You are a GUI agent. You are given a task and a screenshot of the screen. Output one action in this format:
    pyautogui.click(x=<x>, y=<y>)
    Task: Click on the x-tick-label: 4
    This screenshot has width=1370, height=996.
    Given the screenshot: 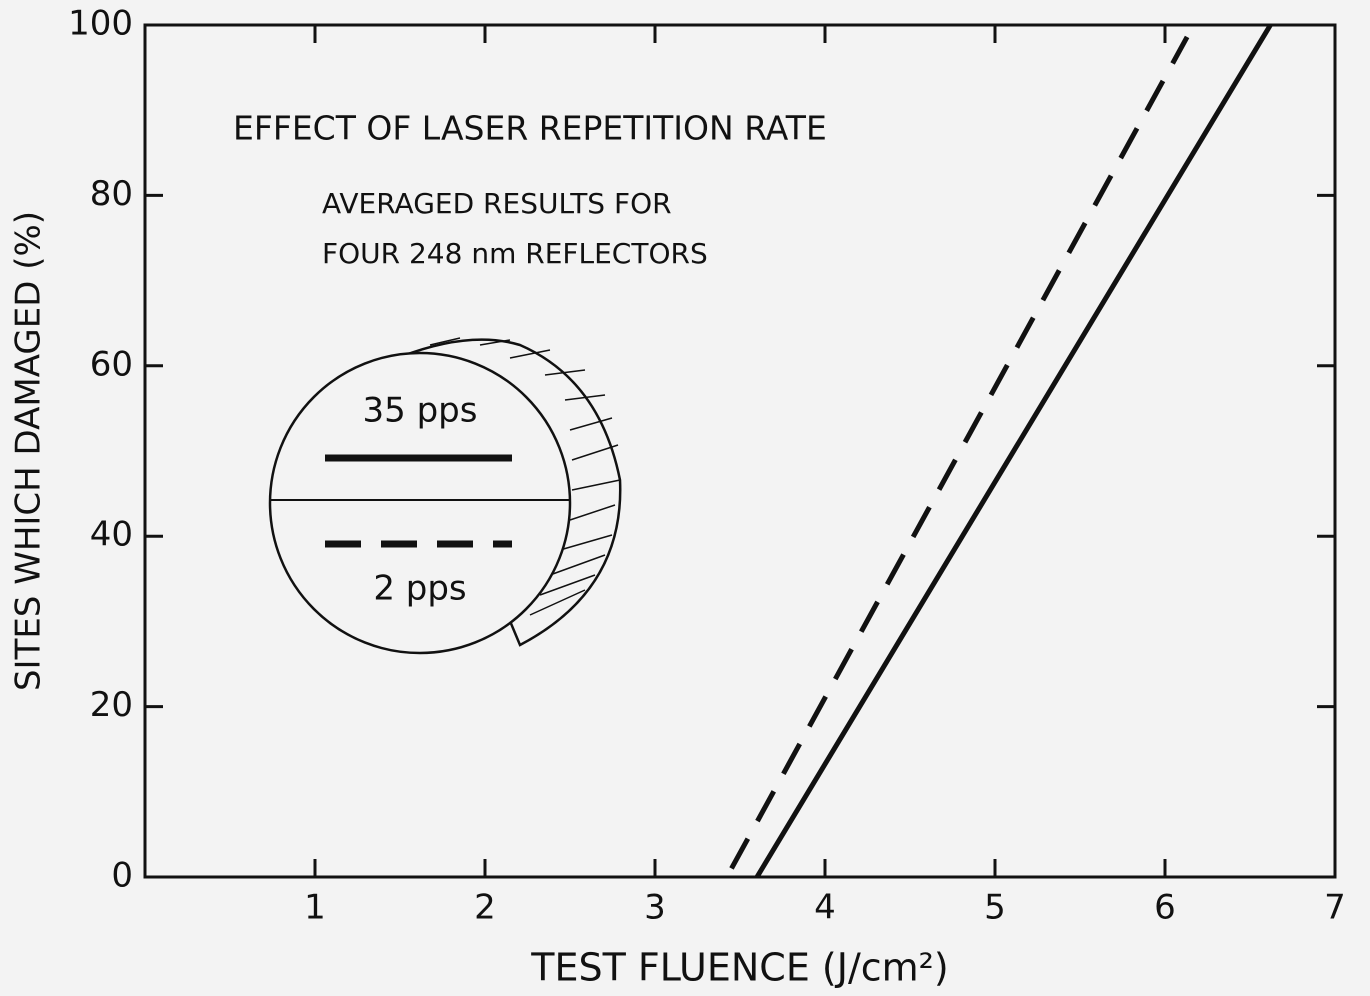 What is the action you would take?
    pyautogui.click(x=825, y=908)
    